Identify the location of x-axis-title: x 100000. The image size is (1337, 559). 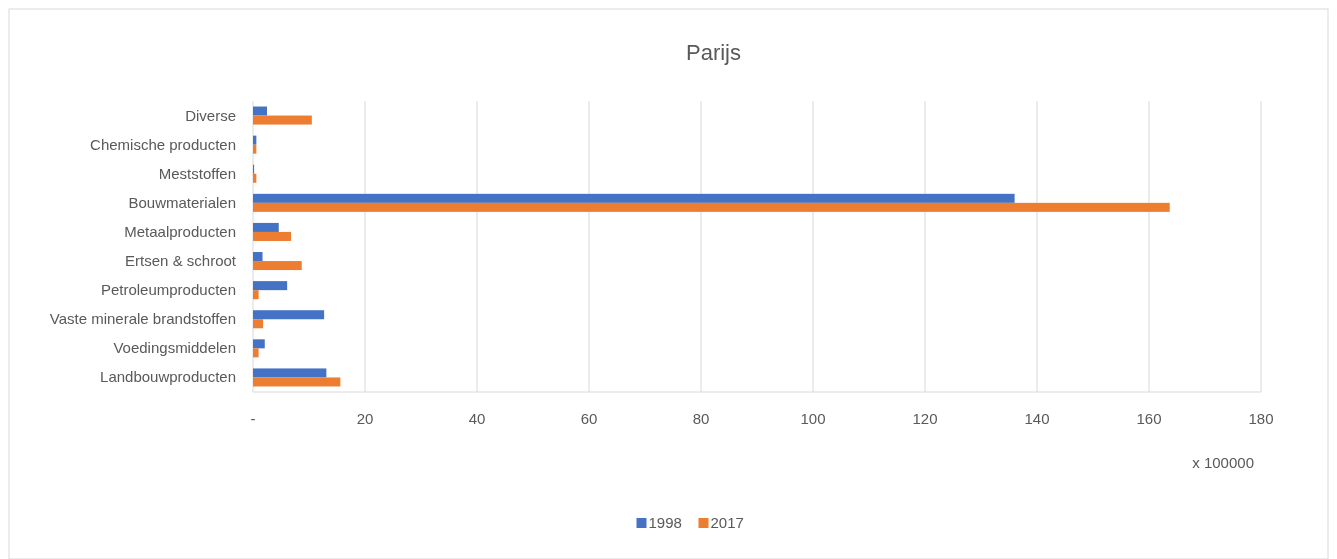
(1223, 462).